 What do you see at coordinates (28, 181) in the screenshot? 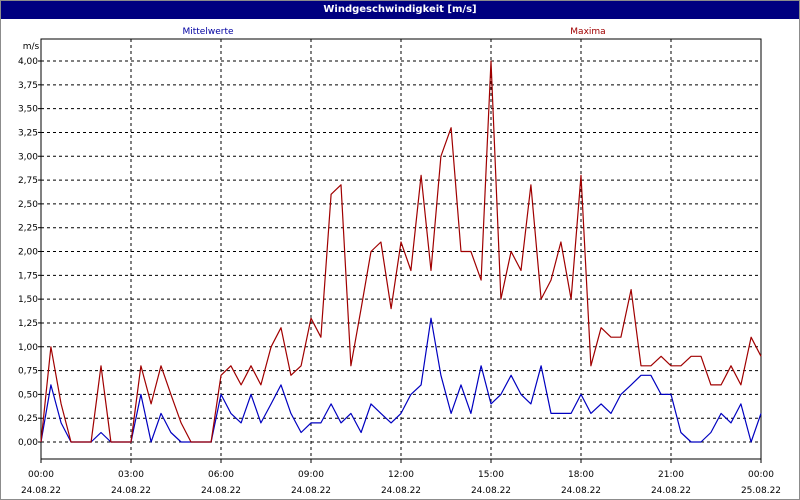
I see `y-tick-label: 2,75` at bounding box center [28, 181].